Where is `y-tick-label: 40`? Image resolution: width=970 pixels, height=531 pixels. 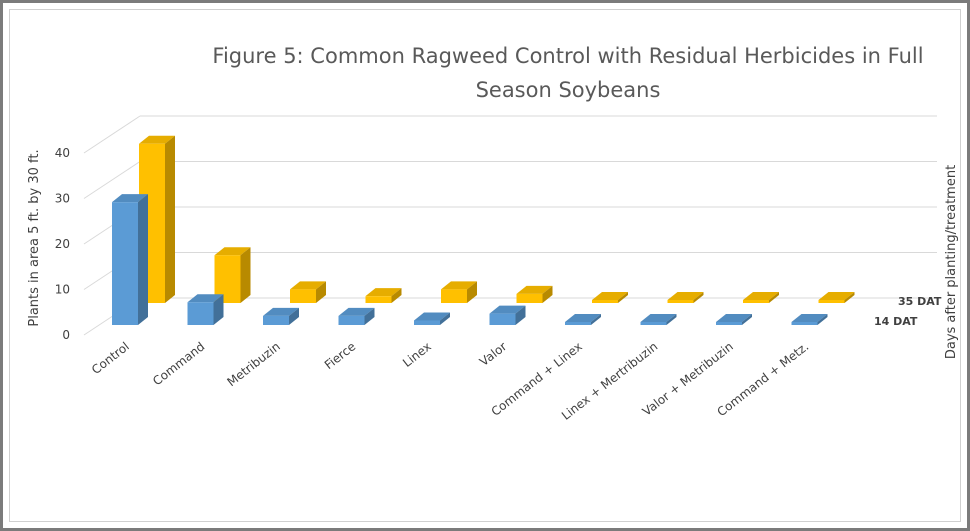
y-tick-label: 40 is located at coordinates (62, 153).